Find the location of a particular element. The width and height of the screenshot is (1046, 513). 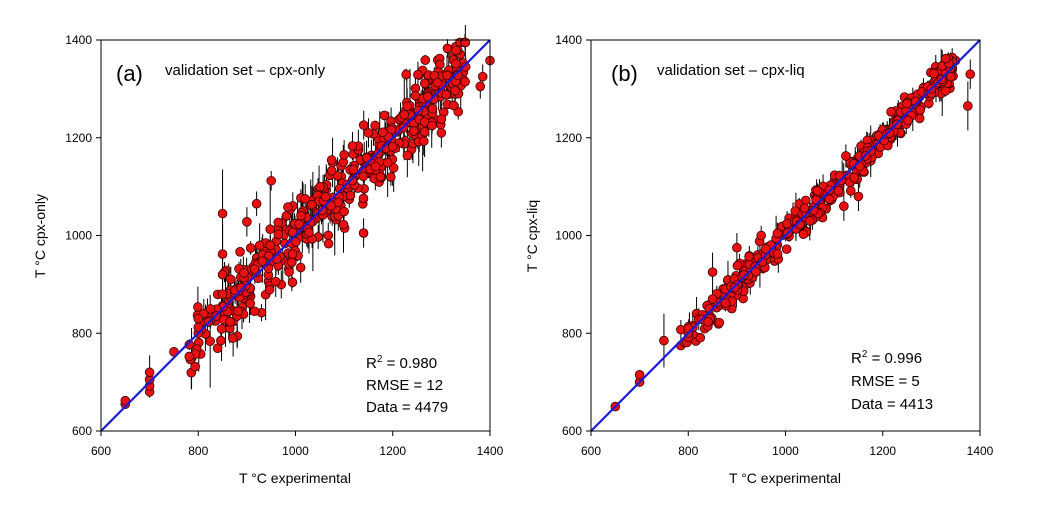

panel-a-y-axis-label: T °C cpx-only is located at coordinates (40, 236).